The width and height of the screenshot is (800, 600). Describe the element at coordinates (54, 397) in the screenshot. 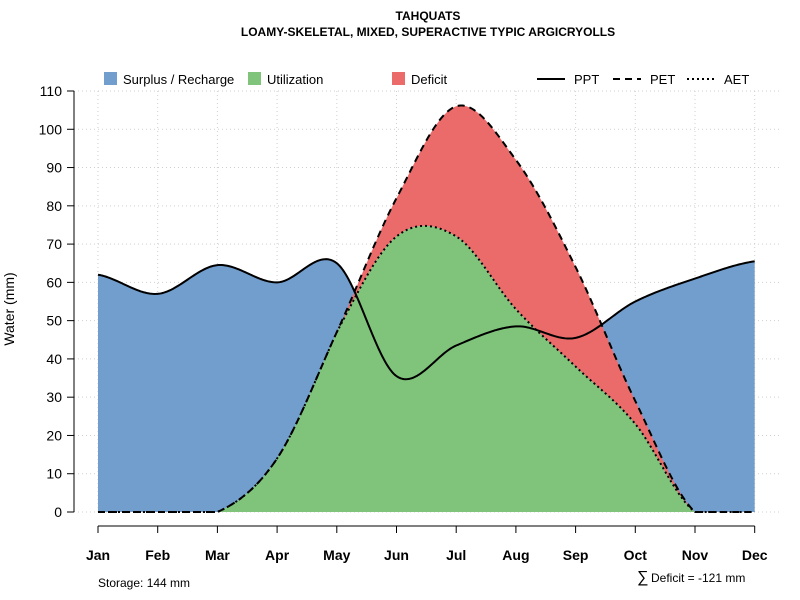

I see `y-tick-label-30: 30` at that location.